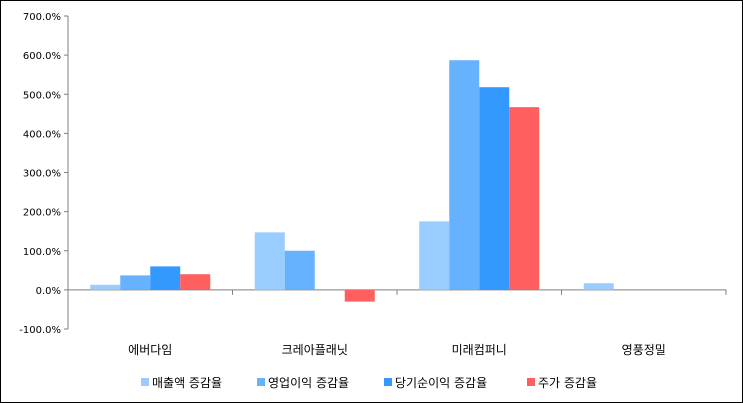 The height and width of the screenshot is (403, 743). I want to click on category-label: 미래컴퍼니, so click(479, 350).